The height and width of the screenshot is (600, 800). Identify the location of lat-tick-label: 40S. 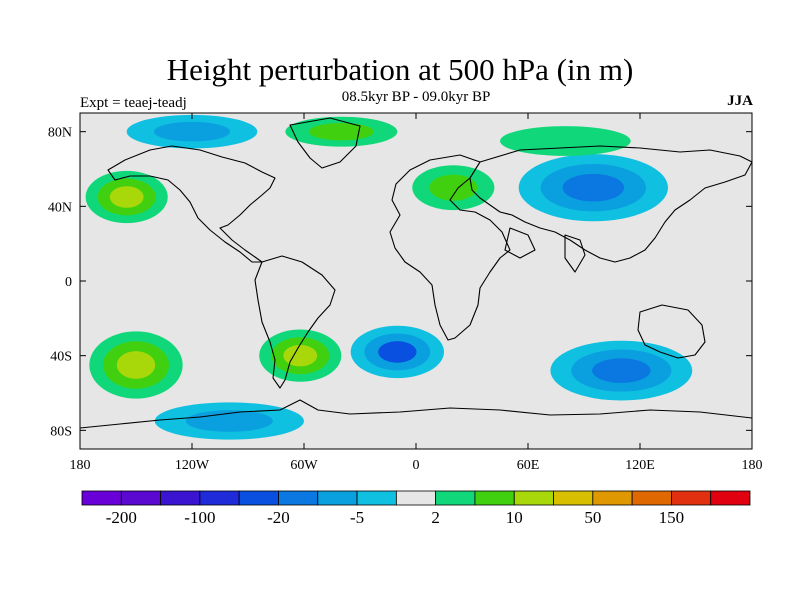
(61, 357).